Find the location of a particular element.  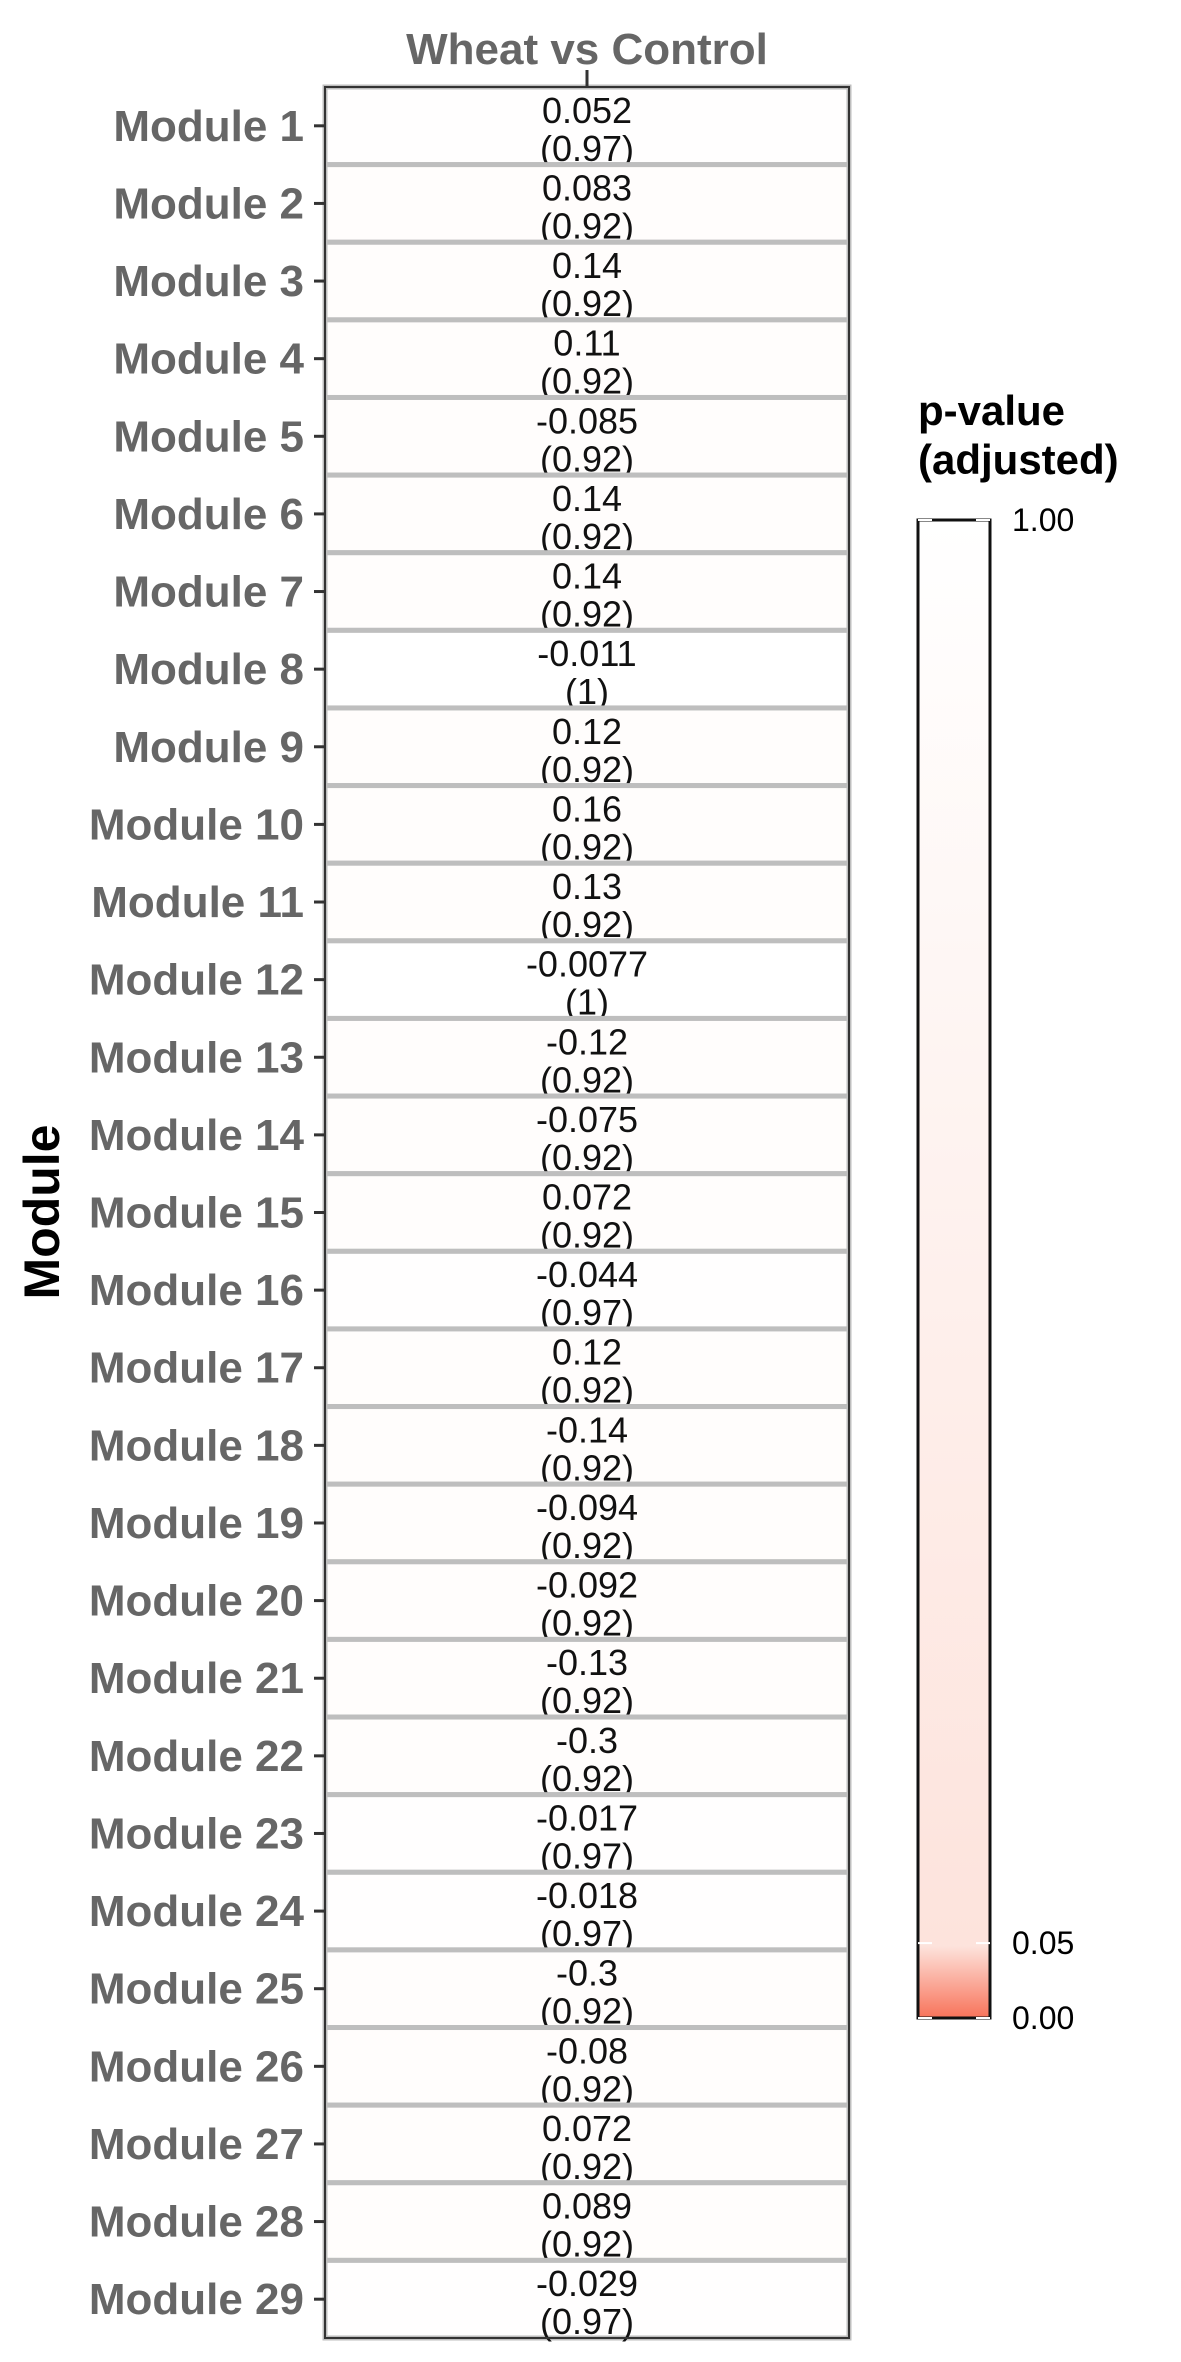

row-label: Module 14 is located at coordinates (197, 1135).